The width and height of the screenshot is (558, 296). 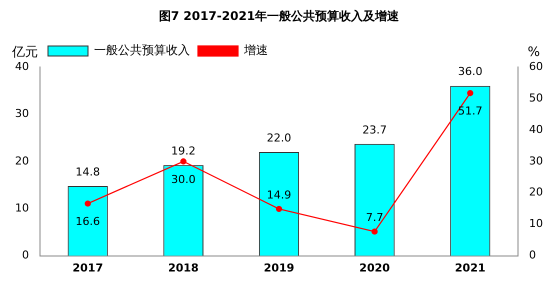 What do you see at coordinates (536, 223) in the screenshot?
I see `y2-tick-label: 10` at bounding box center [536, 223].